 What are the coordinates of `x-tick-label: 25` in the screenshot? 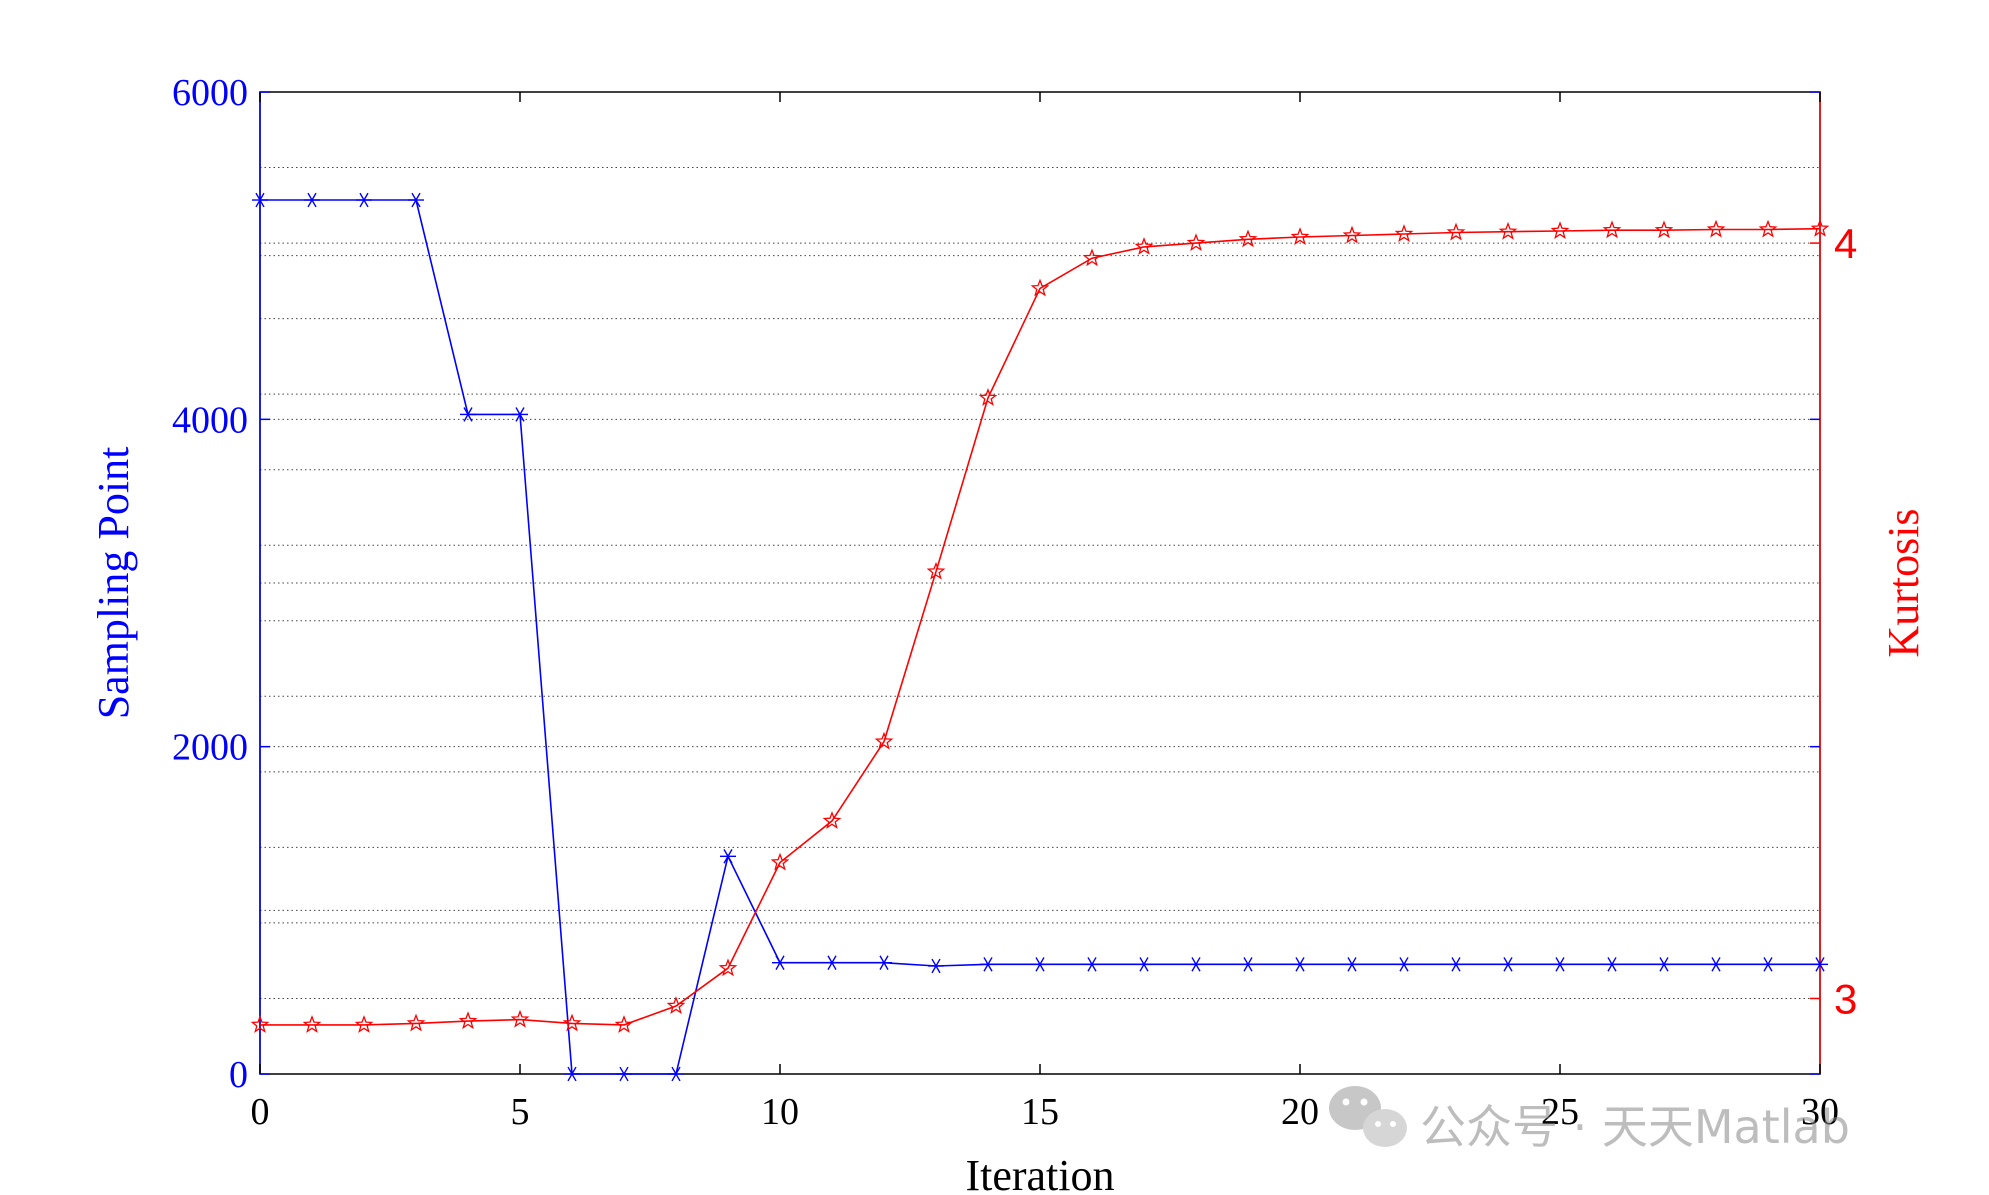 It's located at (1560, 1112).